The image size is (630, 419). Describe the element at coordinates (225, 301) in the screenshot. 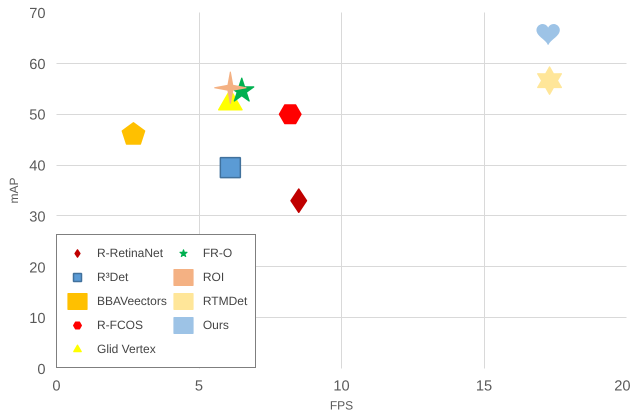

I see `legend-label: RTMDet` at that location.